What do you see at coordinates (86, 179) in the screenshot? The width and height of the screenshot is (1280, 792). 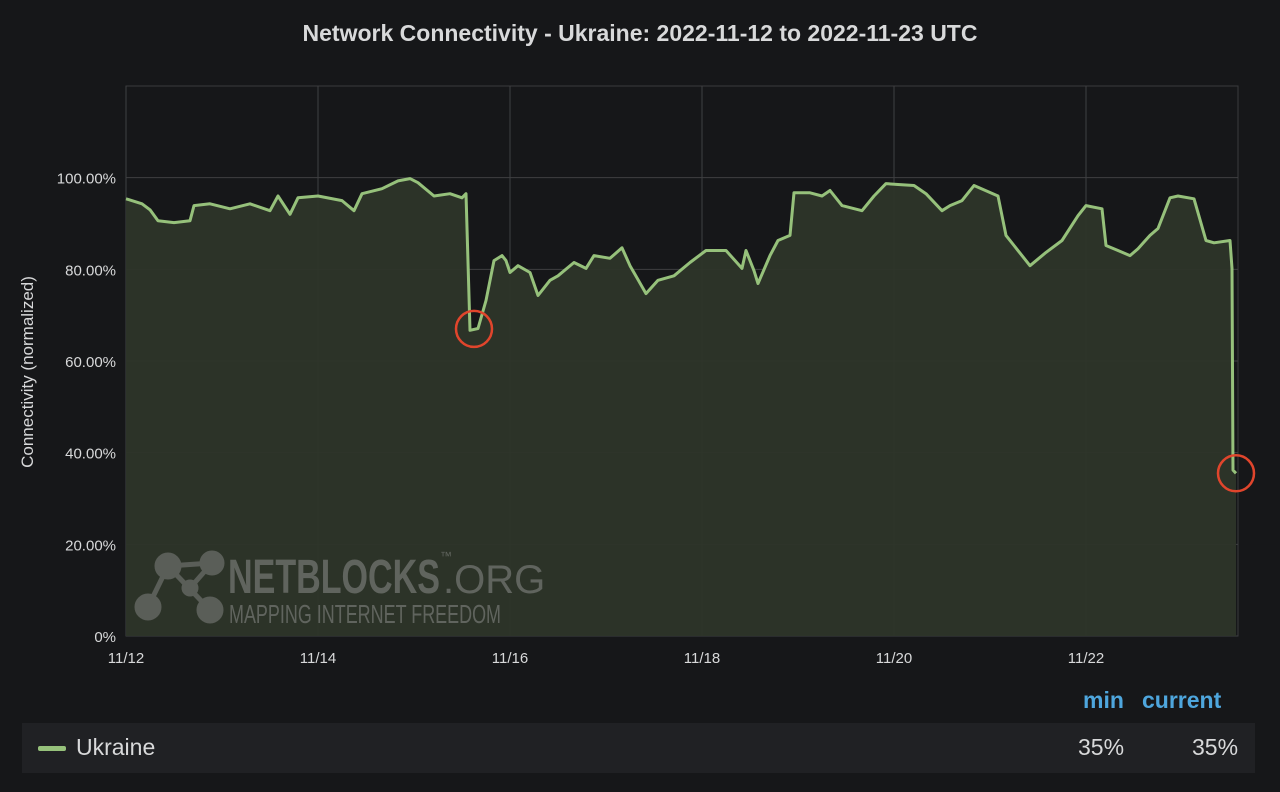 I see `y-tick-label: 100.00%` at bounding box center [86, 179].